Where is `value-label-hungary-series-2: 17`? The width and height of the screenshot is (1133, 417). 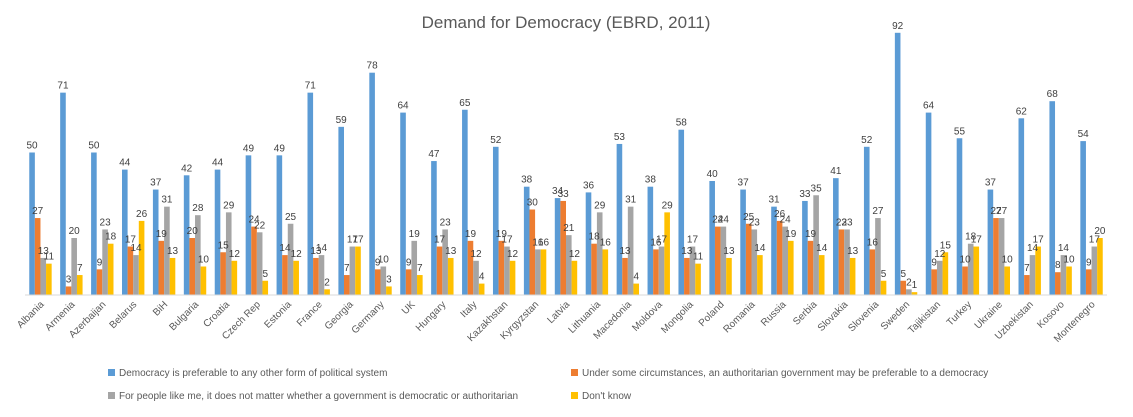 value-label-hungary-series-2: 17 is located at coordinates (440, 240).